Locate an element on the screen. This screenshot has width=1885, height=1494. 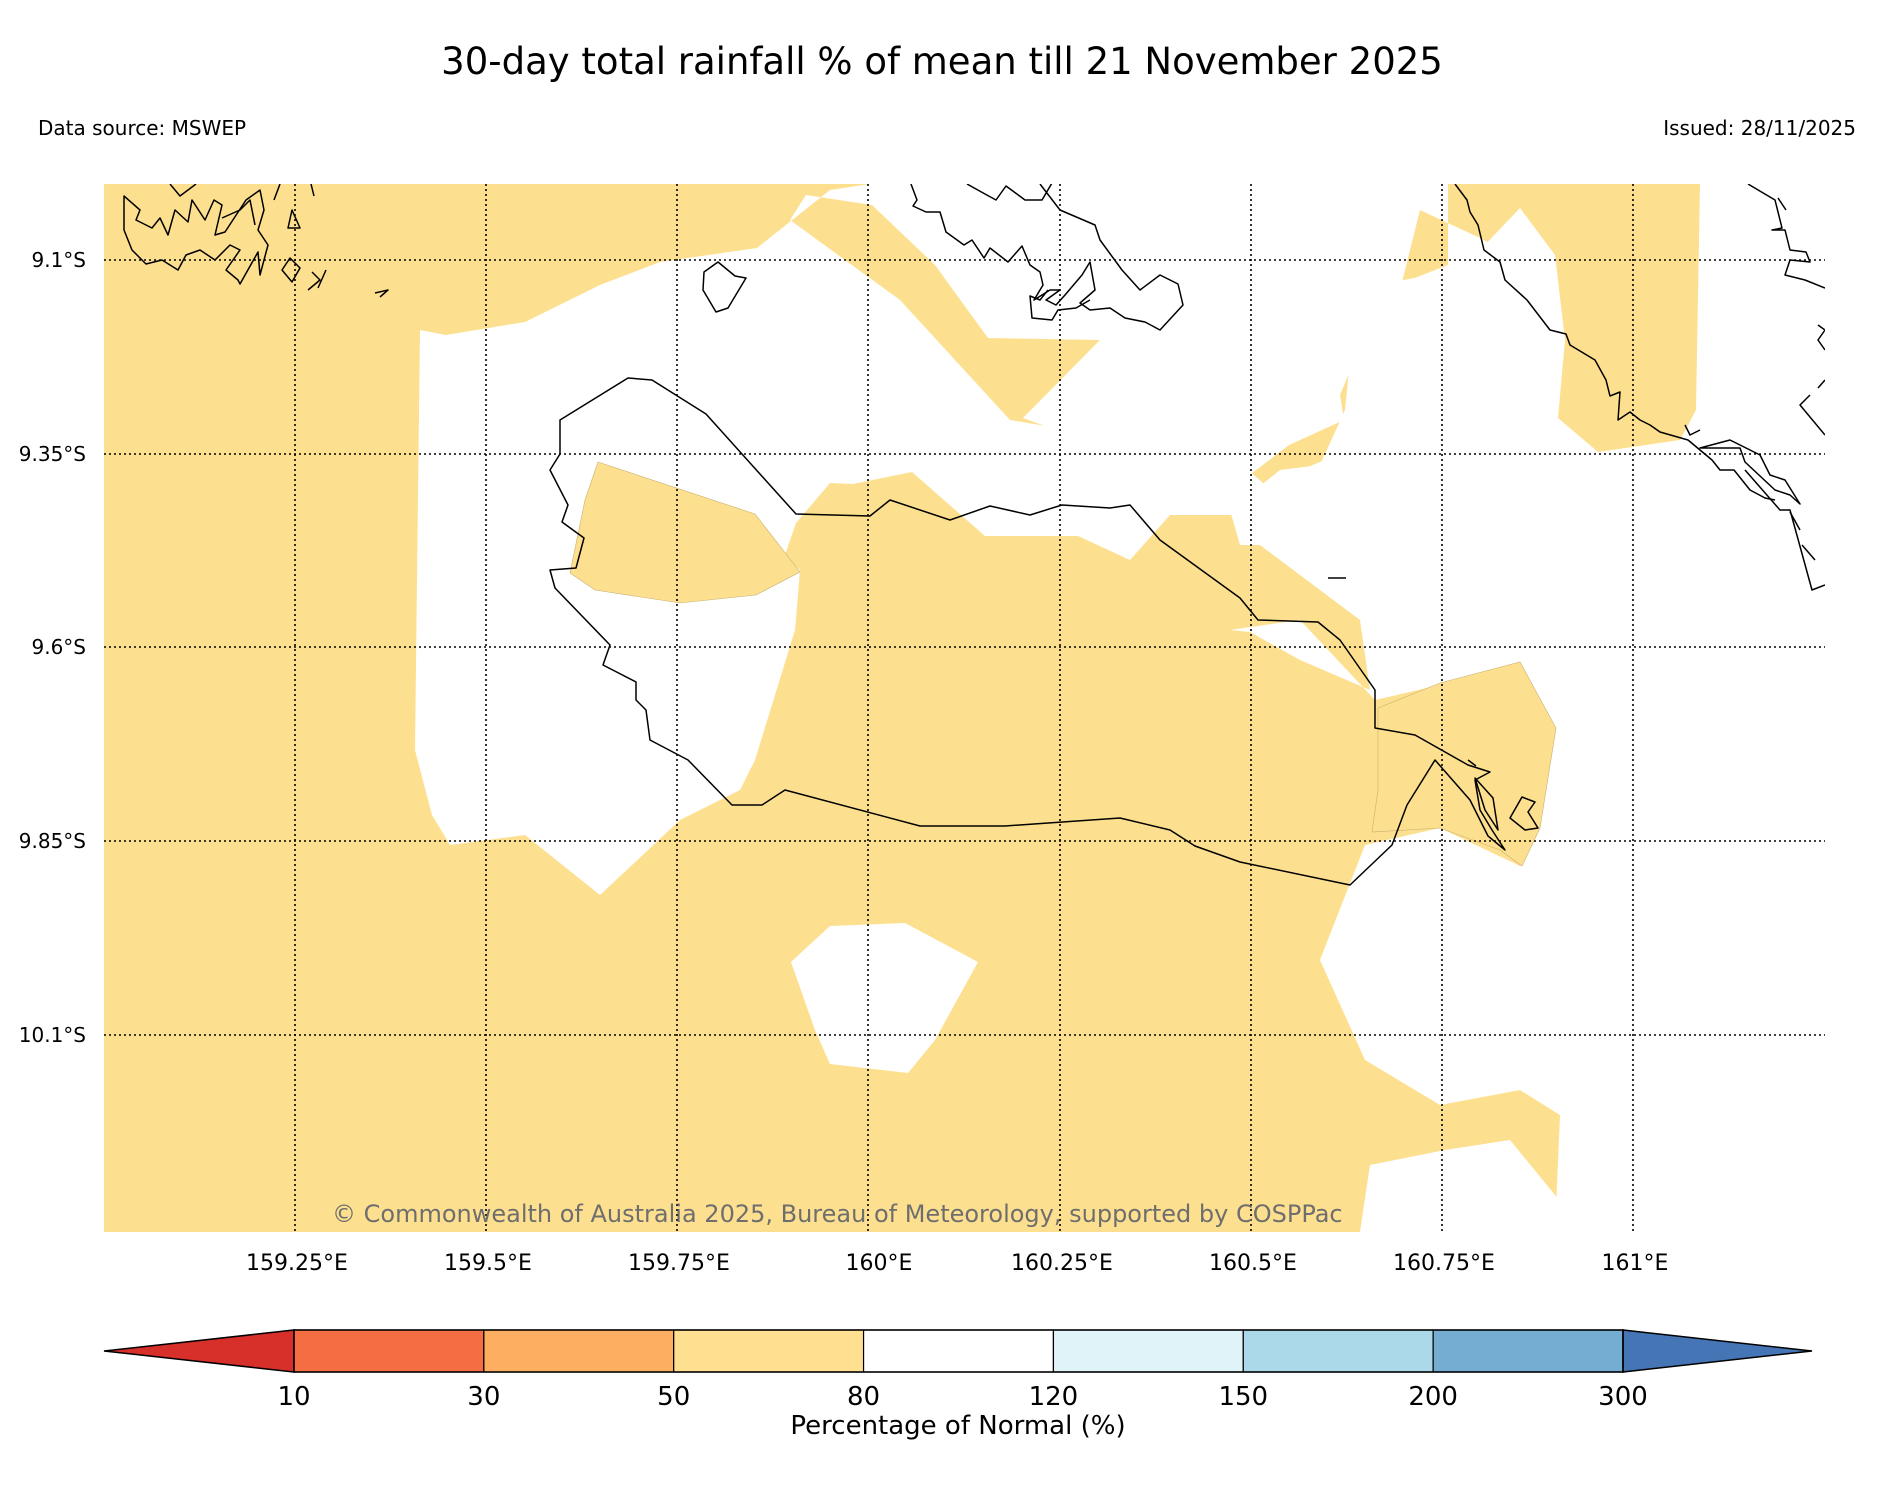
lon-label: 159.75°E is located at coordinates (679, 1263).